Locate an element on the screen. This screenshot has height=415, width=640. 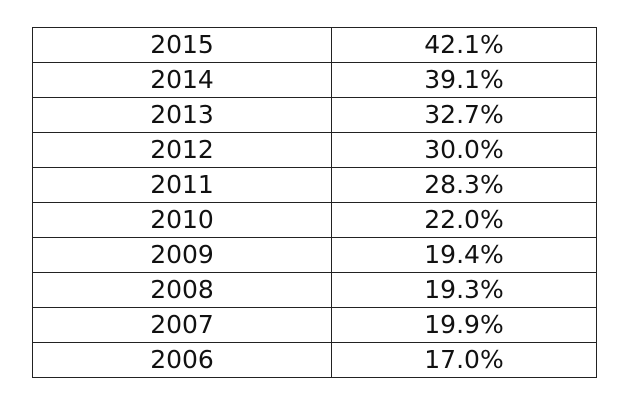
value-cell: 19.3% is located at coordinates (464, 290).